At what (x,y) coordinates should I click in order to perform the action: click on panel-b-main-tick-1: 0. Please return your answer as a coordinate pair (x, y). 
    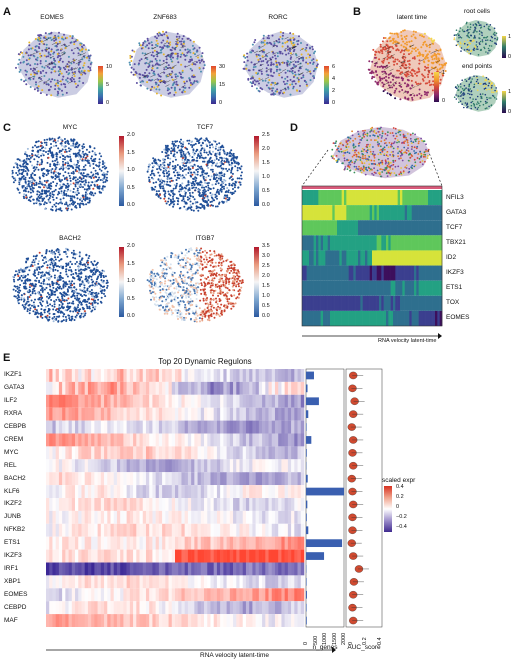
    Looking at the image, I should click on (444, 101).